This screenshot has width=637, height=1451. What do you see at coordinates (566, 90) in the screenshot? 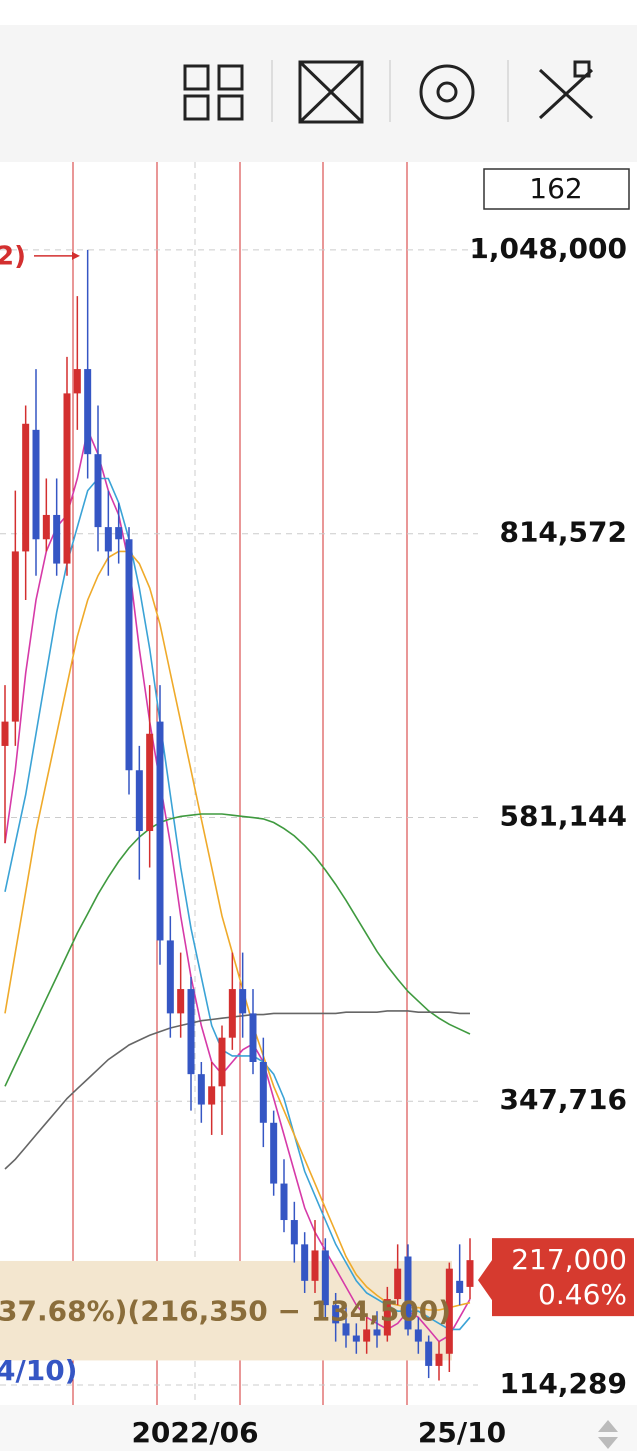
I see `tools-button` at bounding box center [566, 90].